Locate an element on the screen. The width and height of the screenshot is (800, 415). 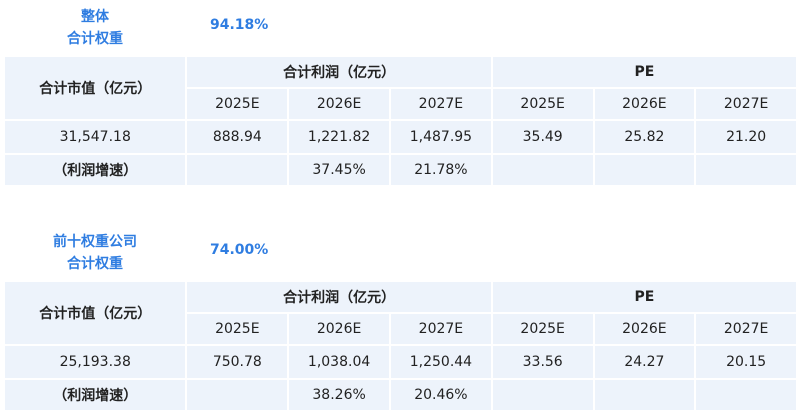
profit-2026: 1,038.04 is located at coordinates (339, 362).